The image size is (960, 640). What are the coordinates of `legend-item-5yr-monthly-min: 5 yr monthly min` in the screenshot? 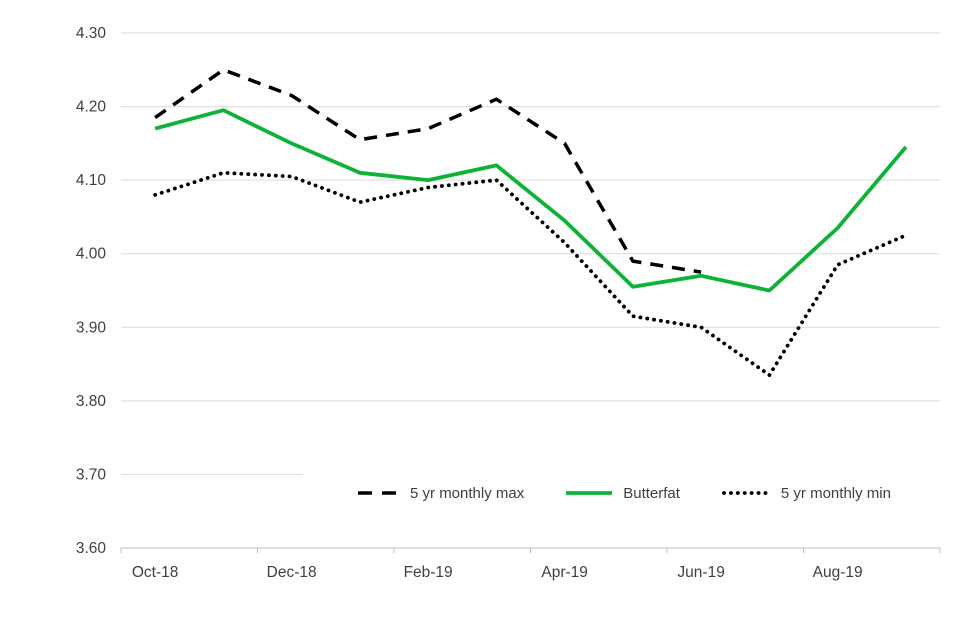 It's located at (806, 493).